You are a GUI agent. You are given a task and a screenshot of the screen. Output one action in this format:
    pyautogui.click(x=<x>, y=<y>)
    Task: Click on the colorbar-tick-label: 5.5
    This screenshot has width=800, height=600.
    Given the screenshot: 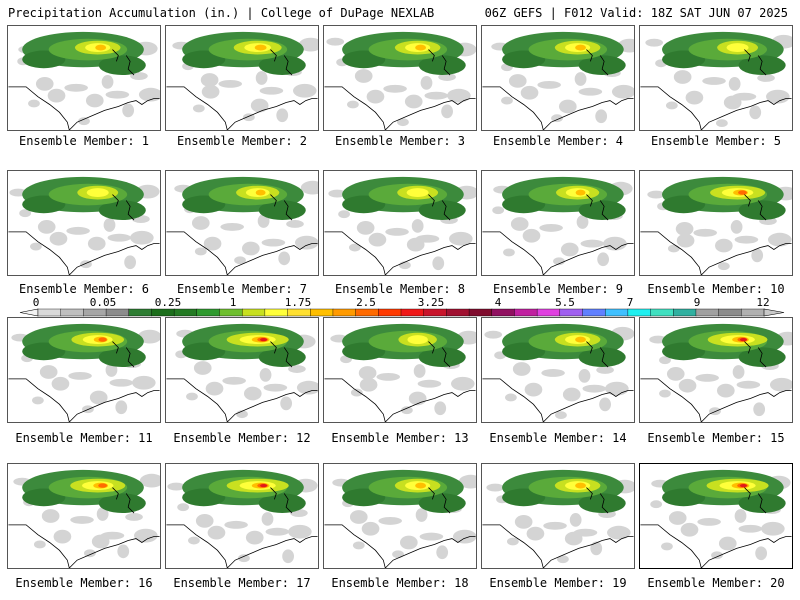 What is the action you would take?
    pyautogui.click(x=565, y=302)
    